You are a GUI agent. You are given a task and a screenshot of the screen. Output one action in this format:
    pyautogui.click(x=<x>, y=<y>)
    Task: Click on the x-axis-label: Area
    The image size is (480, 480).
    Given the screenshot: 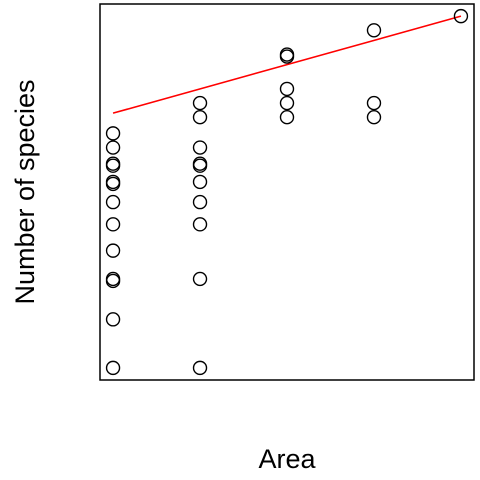 What is the action you would take?
    pyautogui.click(x=287, y=459)
    